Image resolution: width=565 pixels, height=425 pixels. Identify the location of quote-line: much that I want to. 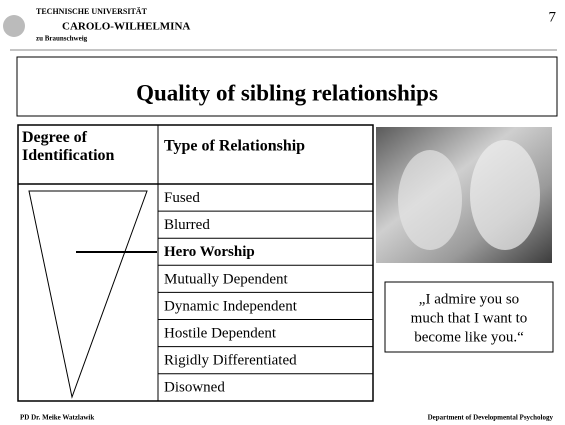
(469, 318).